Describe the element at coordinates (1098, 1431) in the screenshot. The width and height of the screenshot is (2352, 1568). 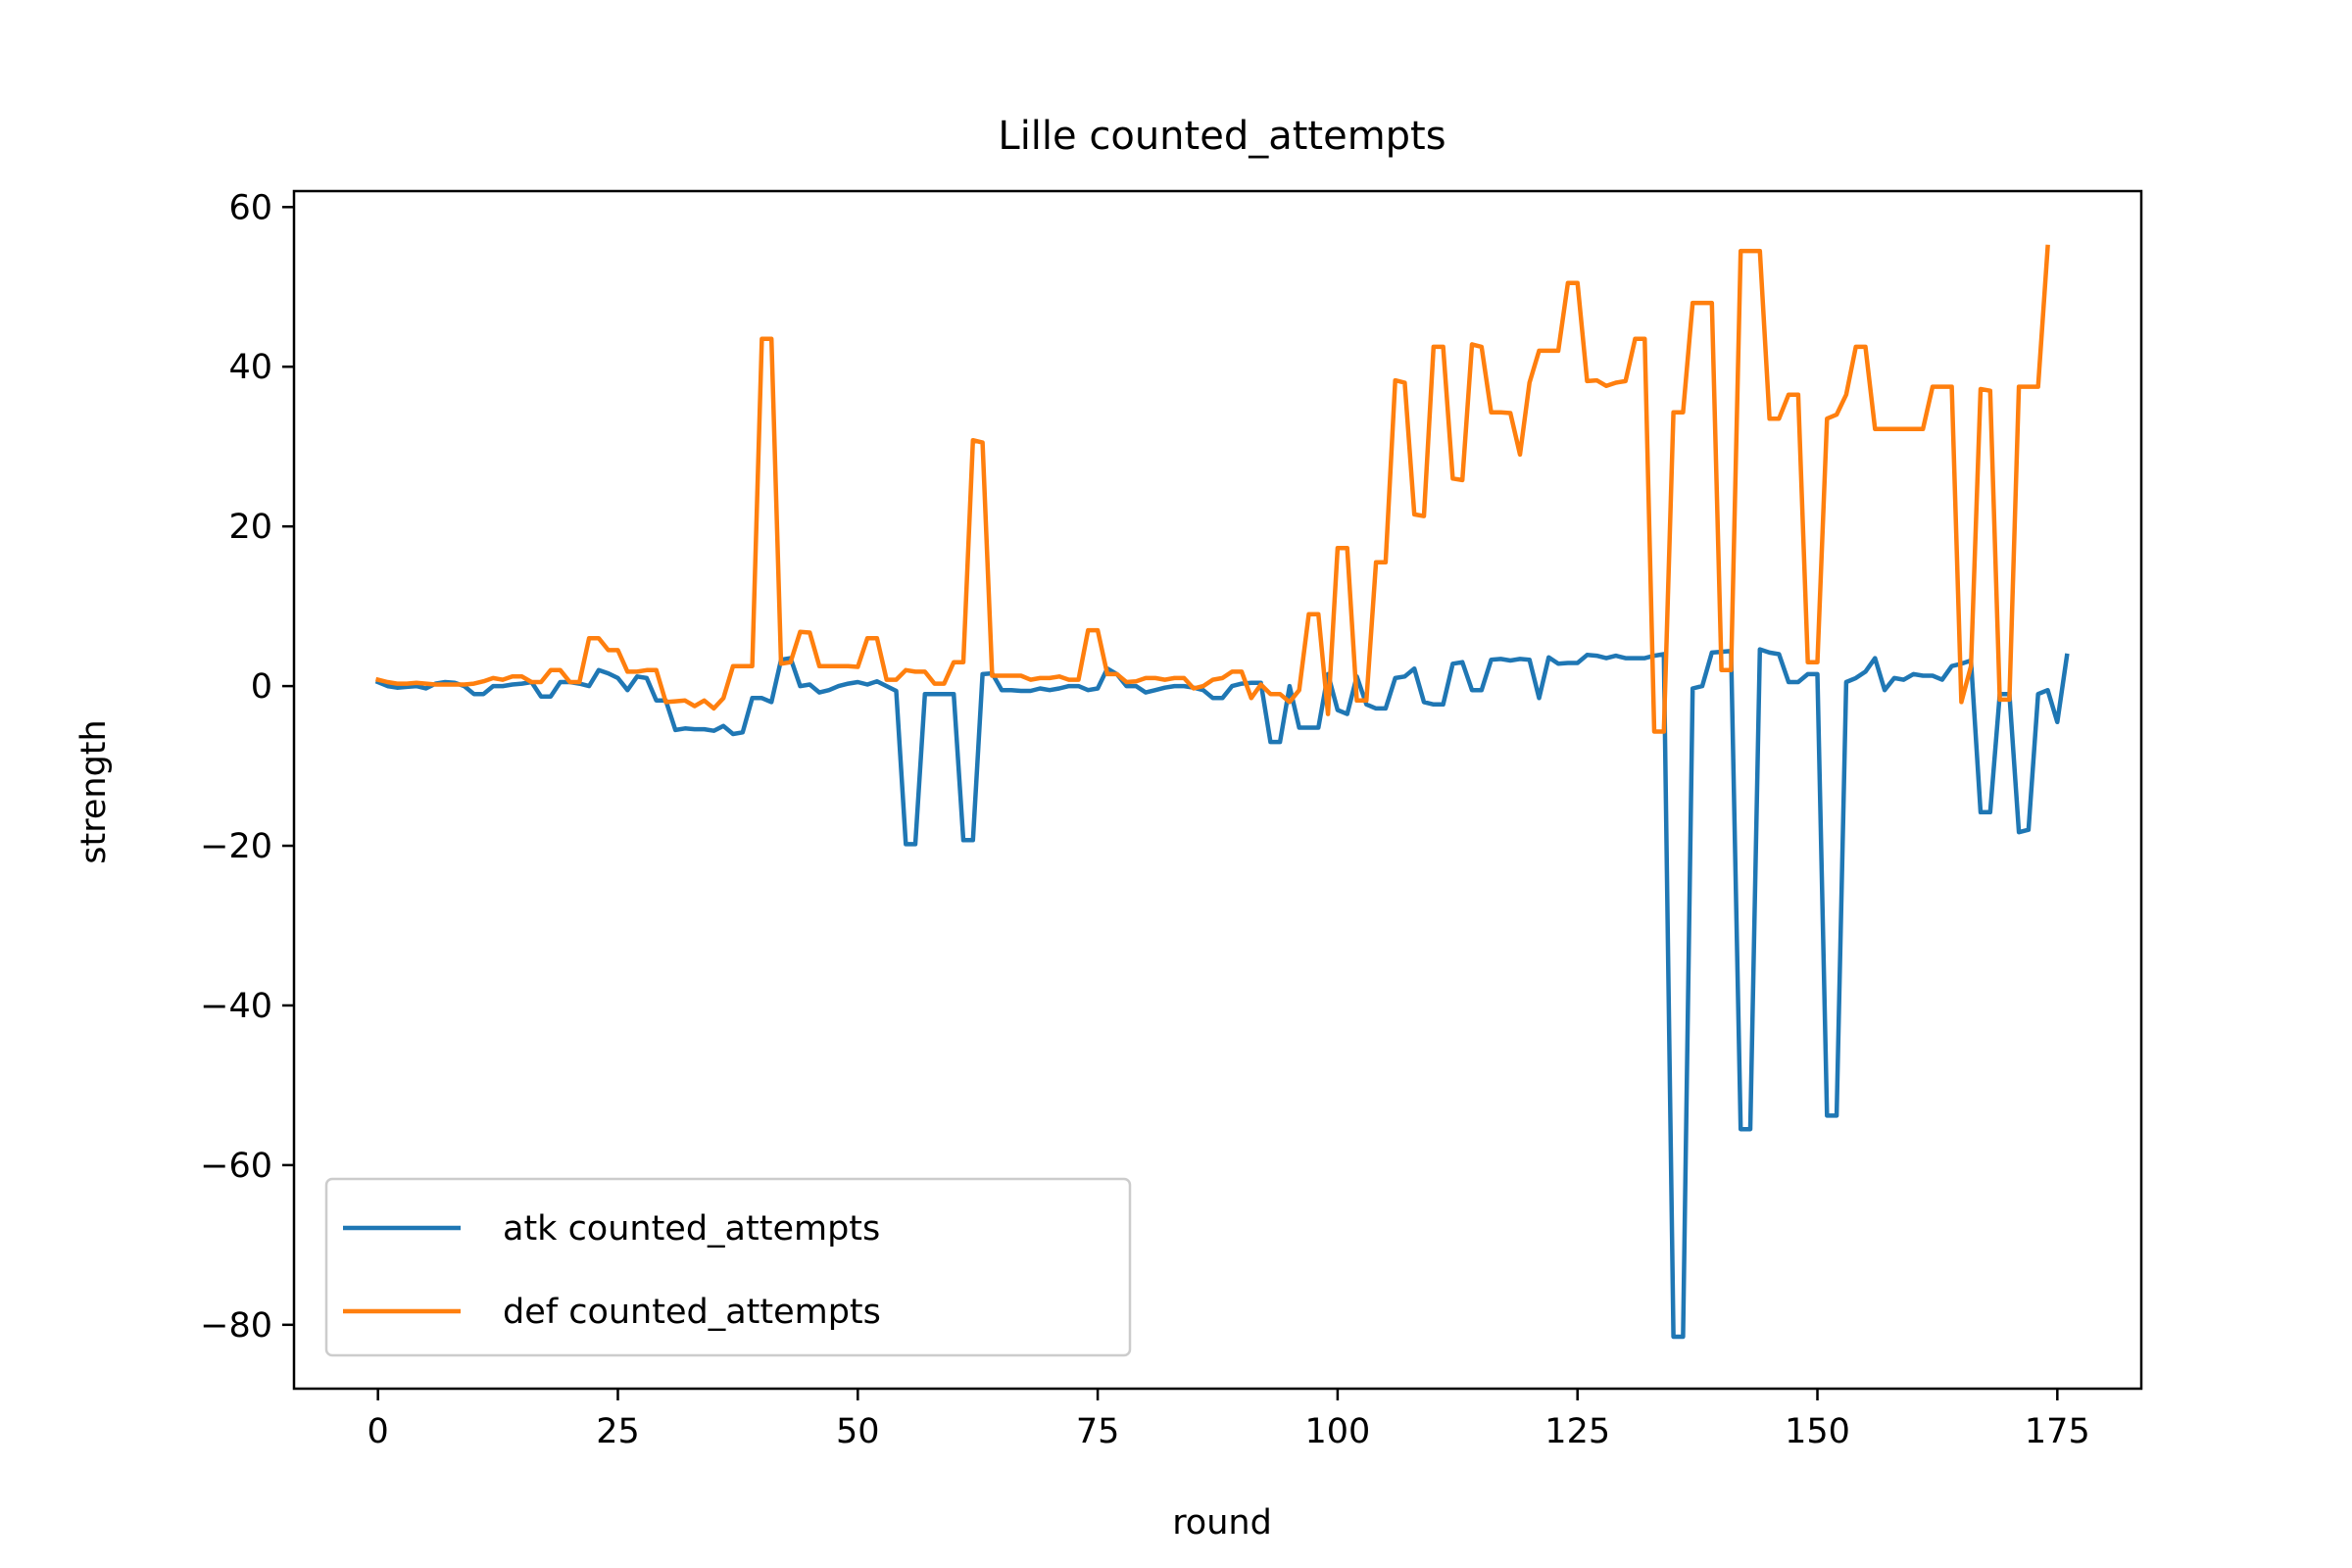
I see `x-tick-label: 75` at that location.